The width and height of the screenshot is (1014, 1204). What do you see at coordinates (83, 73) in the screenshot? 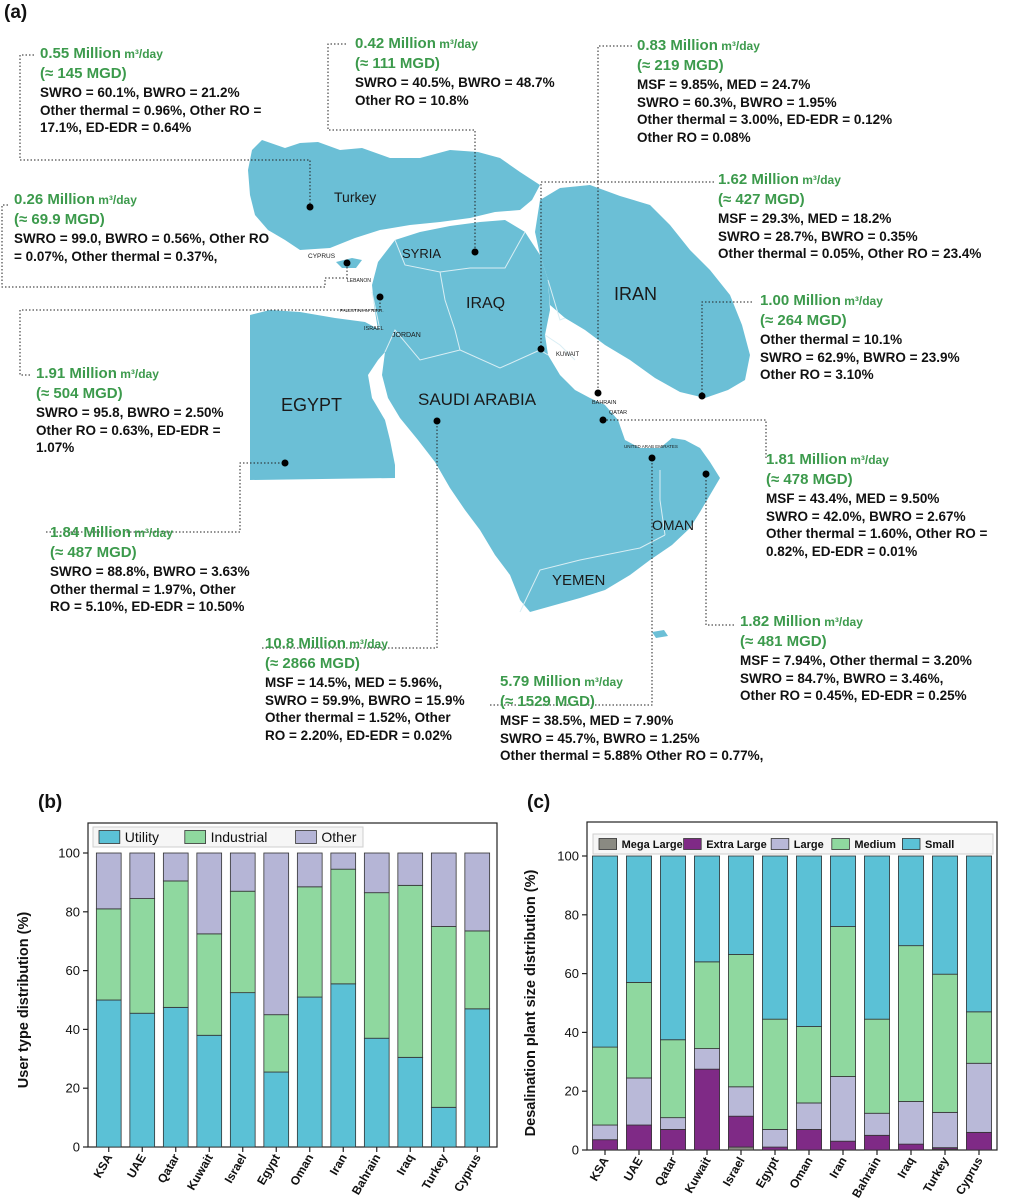
I see `capacity-mgd: (≈ 145 MGD)` at bounding box center [83, 73].